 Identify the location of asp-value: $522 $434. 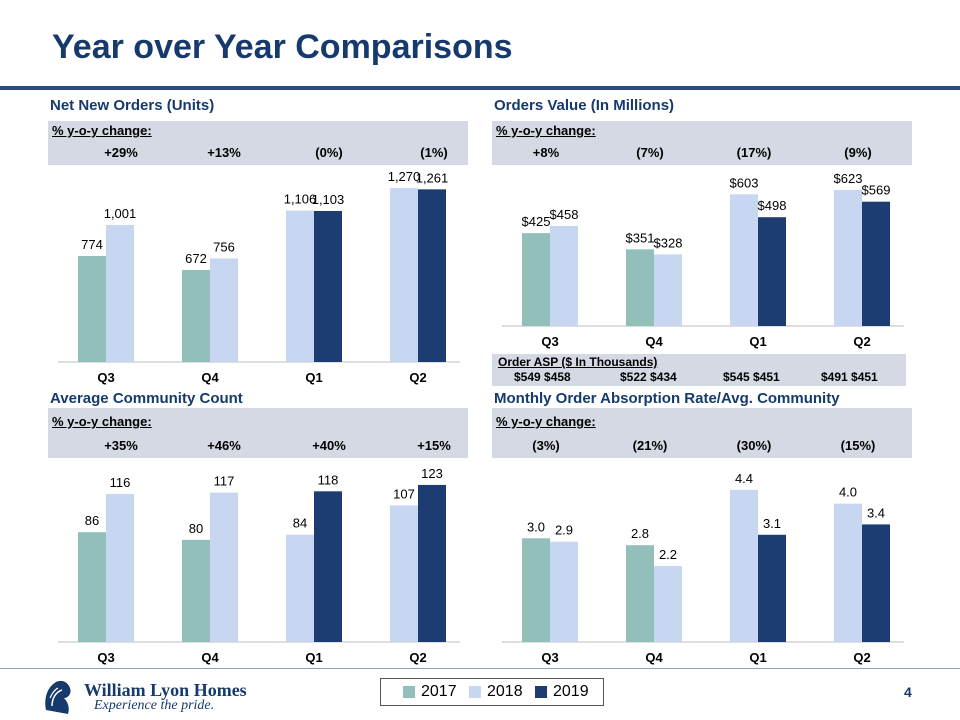
(648, 377).